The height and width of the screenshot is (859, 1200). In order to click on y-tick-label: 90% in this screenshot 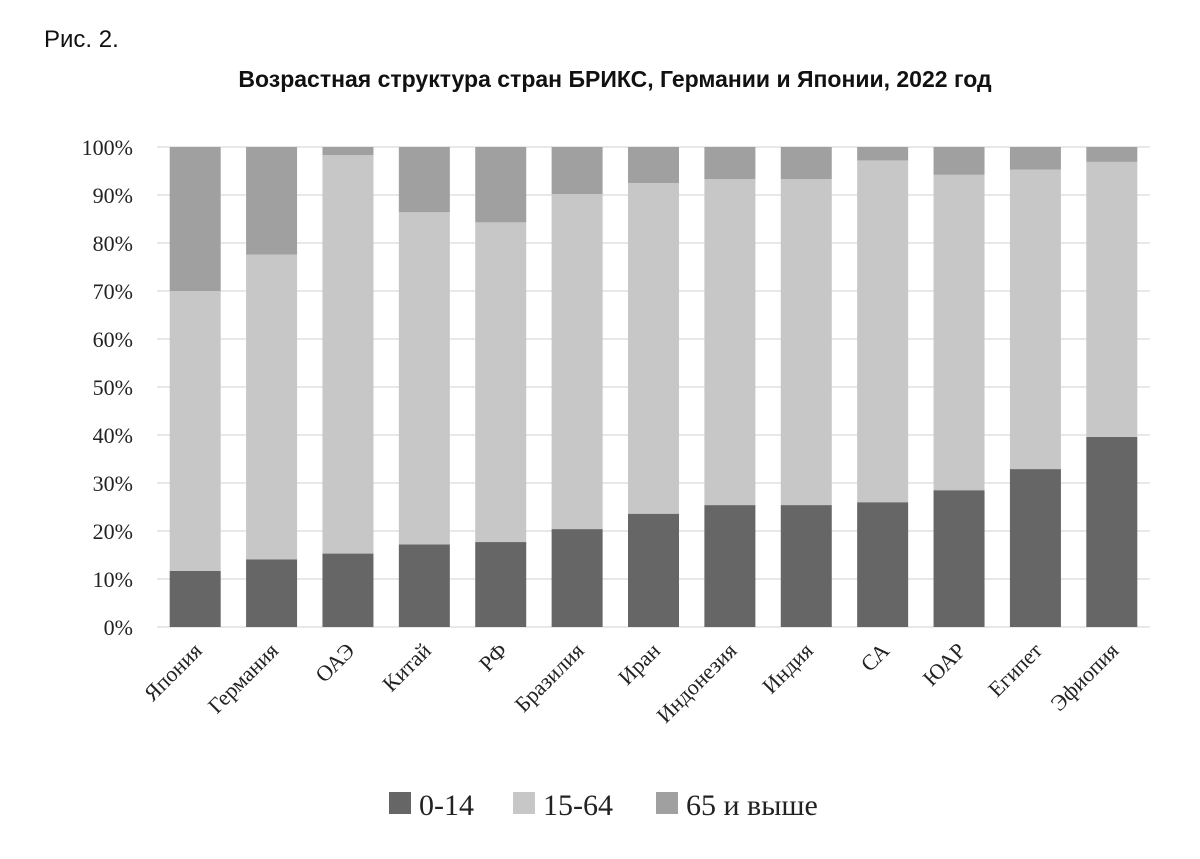, I will do `click(113, 195)`.